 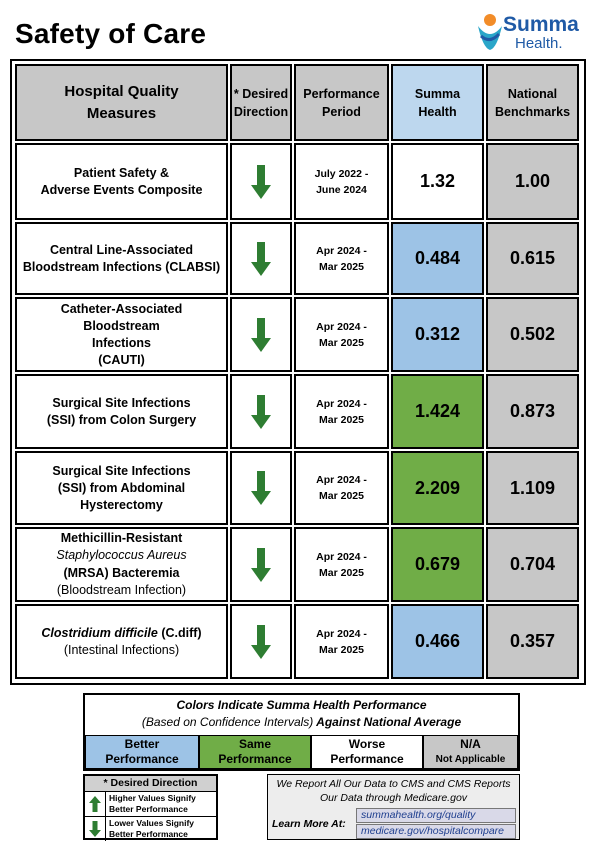 What do you see at coordinates (437, 641) in the screenshot?
I see `summa-value: 0.466` at bounding box center [437, 641].